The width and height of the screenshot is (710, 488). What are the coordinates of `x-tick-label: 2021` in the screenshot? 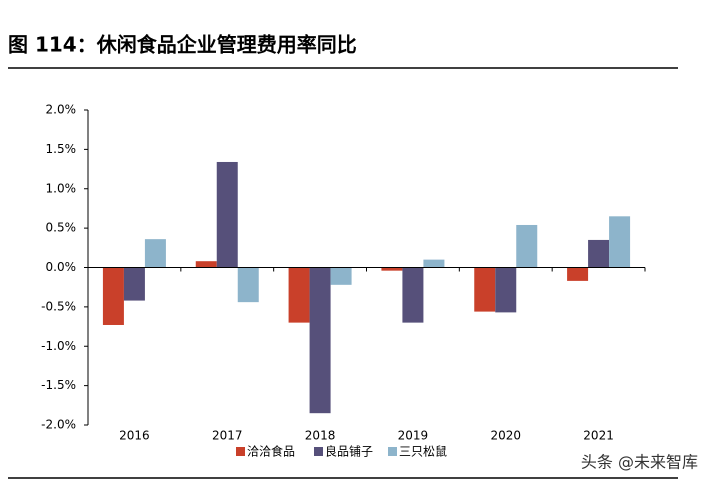 It's located at (598, 436).